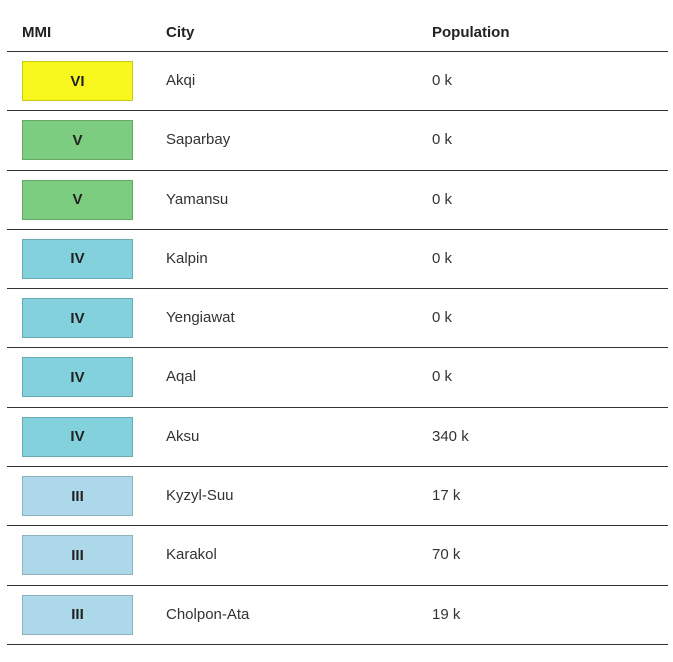 This screenshot has width=673, height=662. Describe the element at coordinates (337, 200) in the screenshot. I see `table-row: V Yamansu 0 k` at that location.